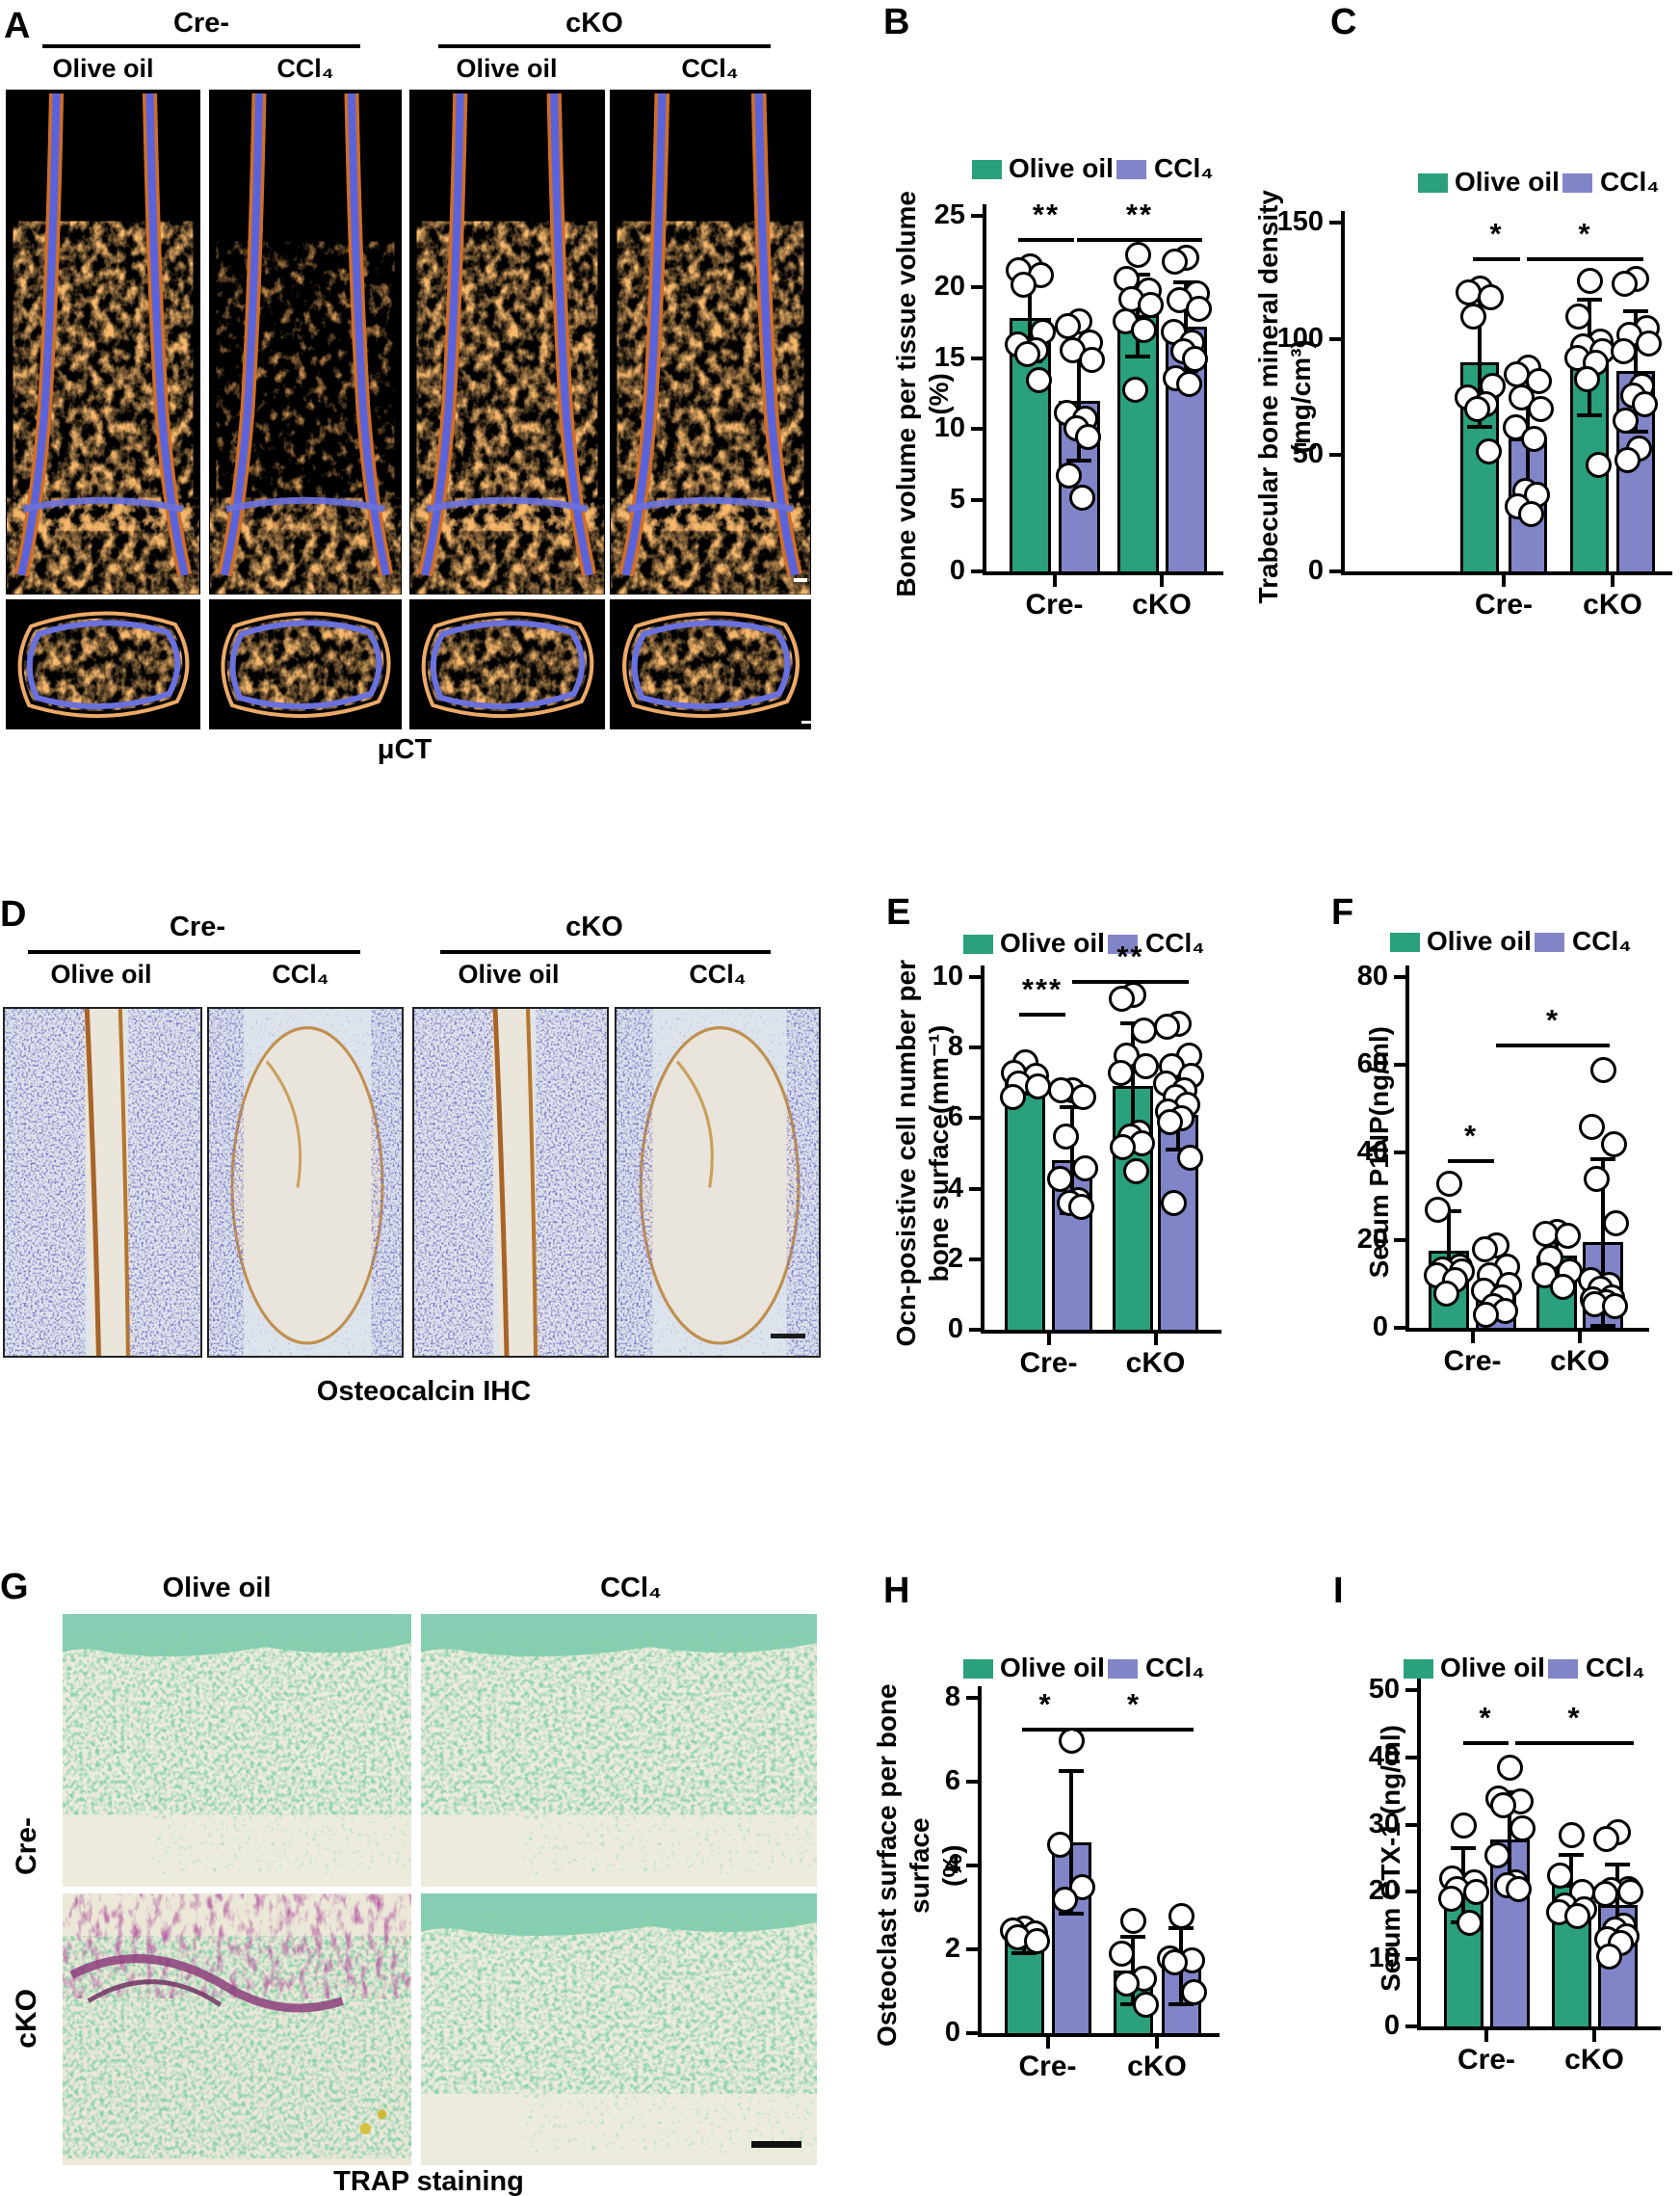 Image resolution: width=1680 pixels, height=2196 pixels. I want to click on chart-e-xtick-cre, so click(1049, 1339).